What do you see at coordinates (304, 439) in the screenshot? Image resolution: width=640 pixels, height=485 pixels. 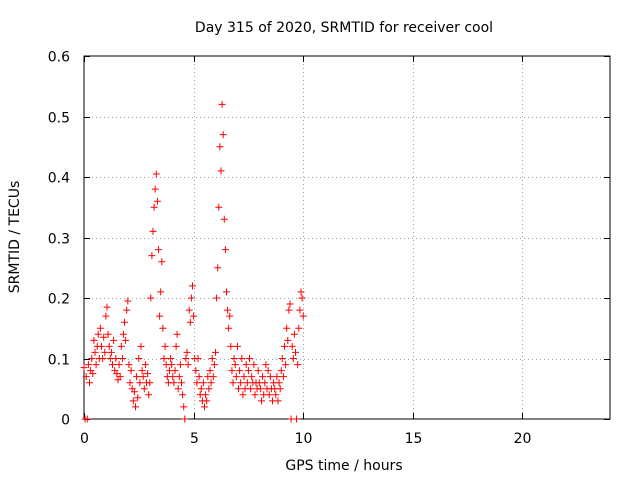 I see `x-tick-label: 10` at bounding box center [304, 439].